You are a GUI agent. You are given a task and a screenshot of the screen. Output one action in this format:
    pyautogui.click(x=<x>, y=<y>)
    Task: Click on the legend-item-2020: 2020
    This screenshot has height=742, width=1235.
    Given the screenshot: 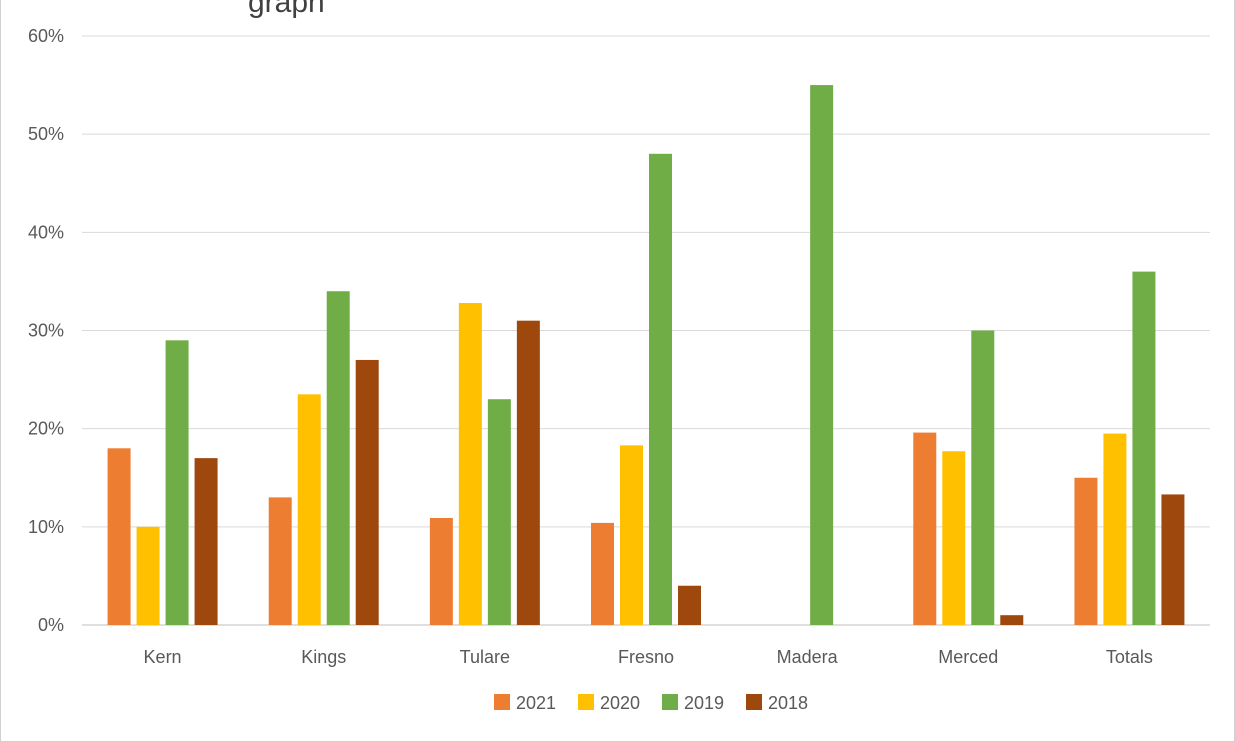 What is the action you would take?
    pyautogui.click(x=609, y=703)
    